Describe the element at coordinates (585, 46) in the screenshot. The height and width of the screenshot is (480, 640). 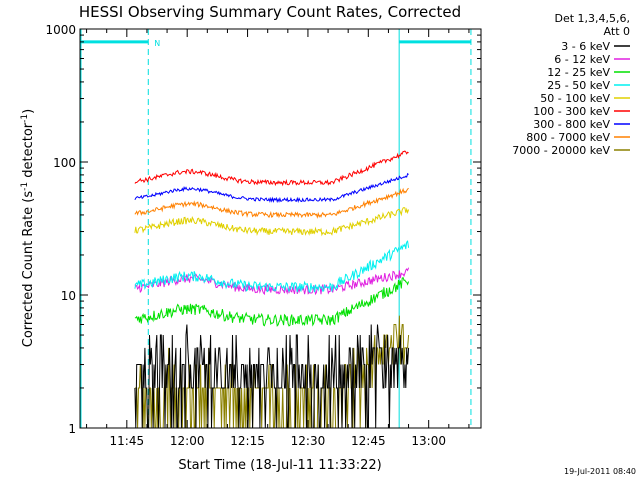
I see `legend-entry-label: 3 - 6 keV` at that location.